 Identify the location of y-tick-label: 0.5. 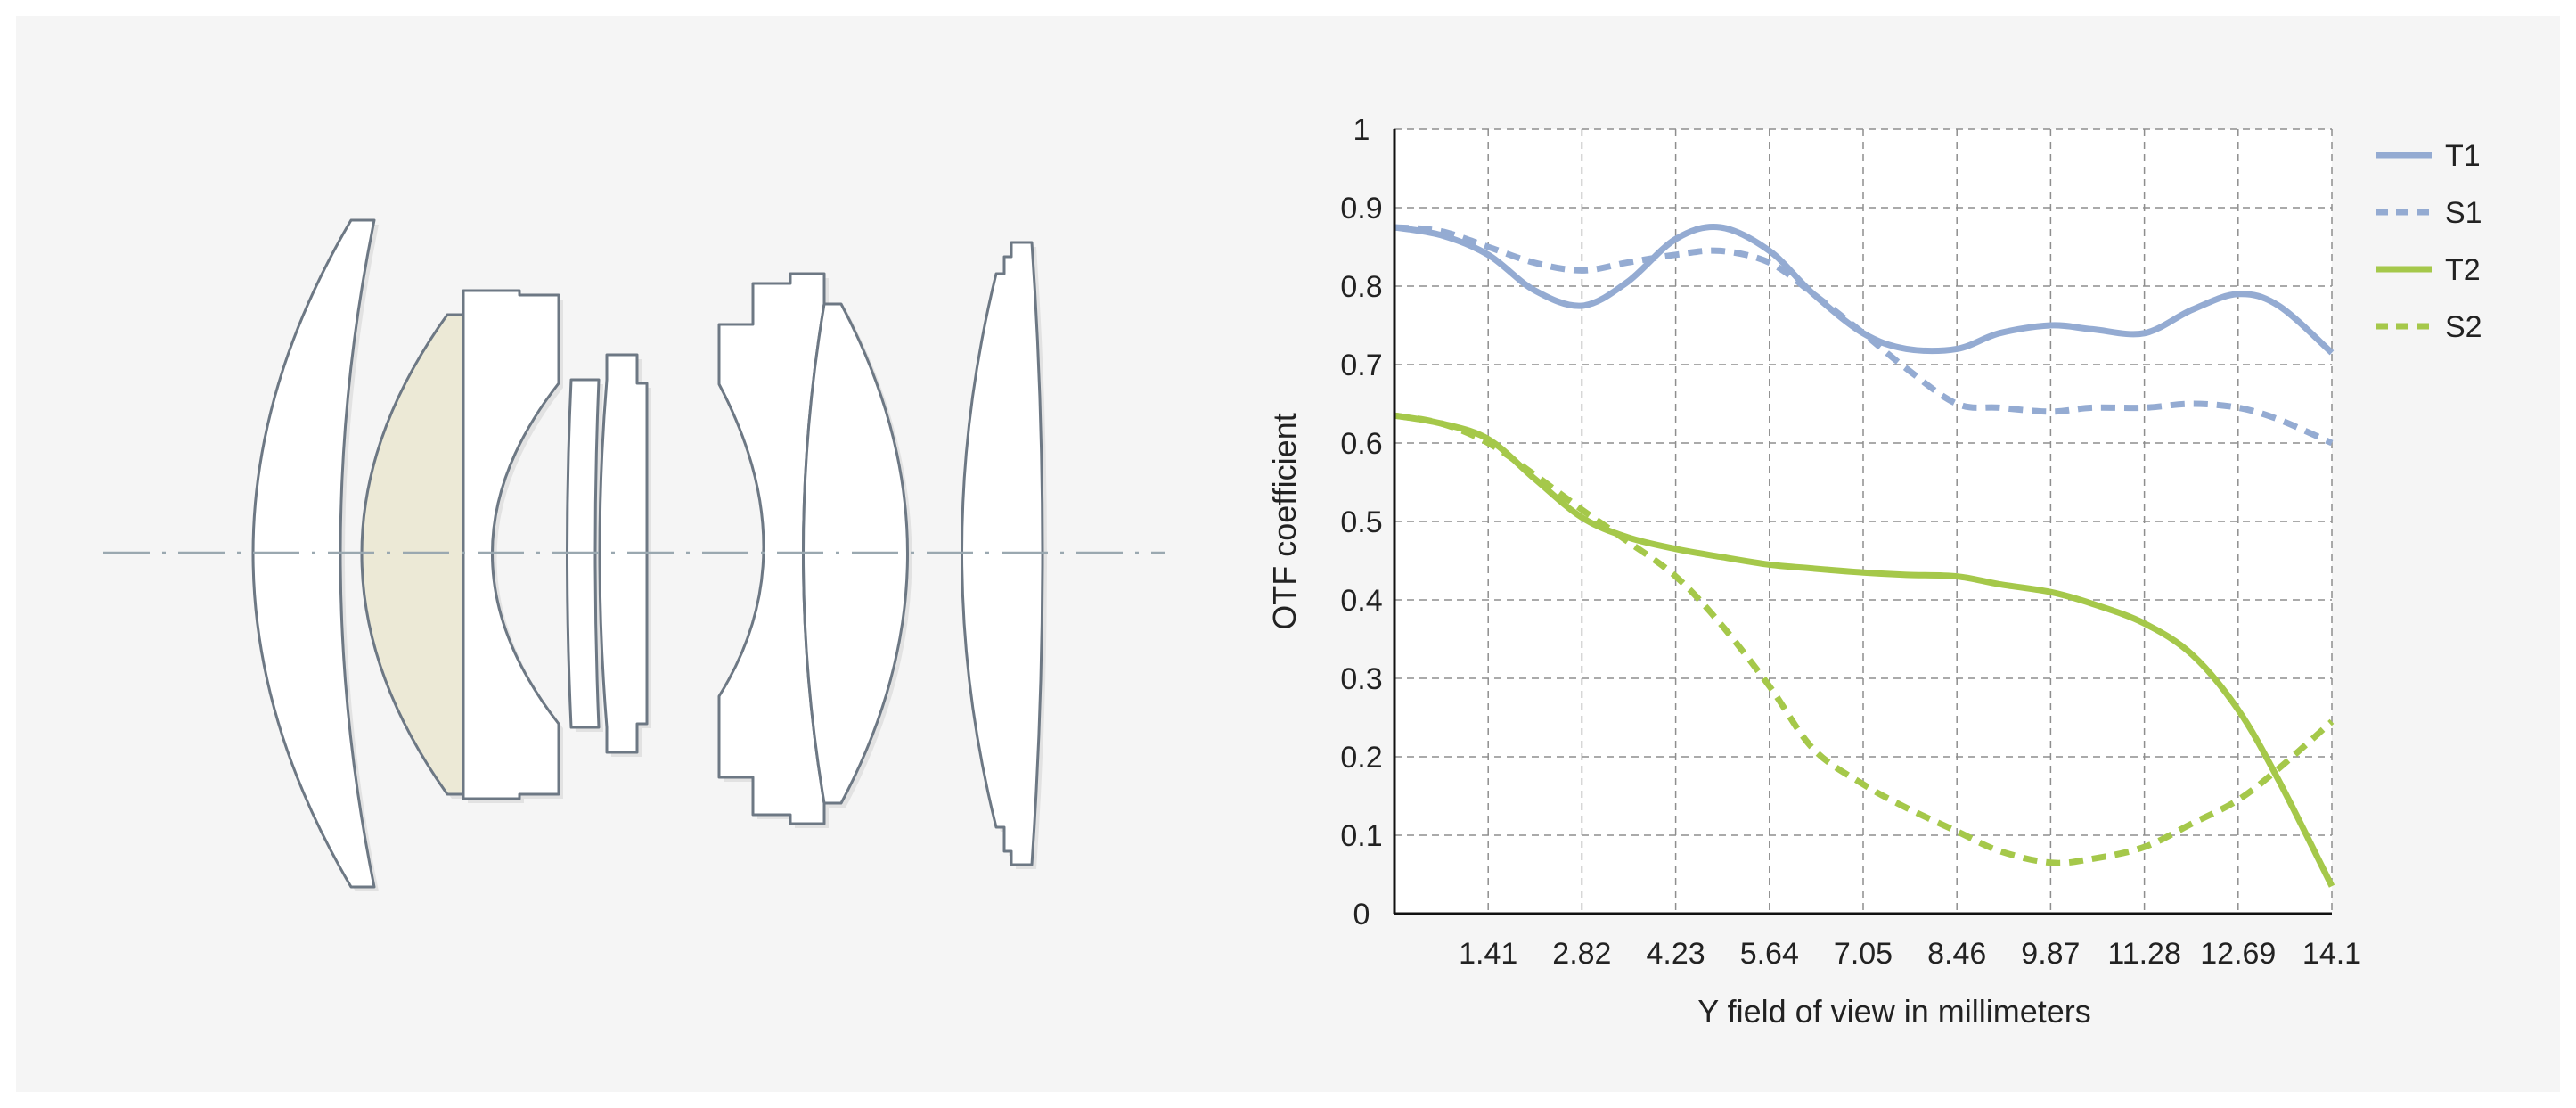
(1361, 522).